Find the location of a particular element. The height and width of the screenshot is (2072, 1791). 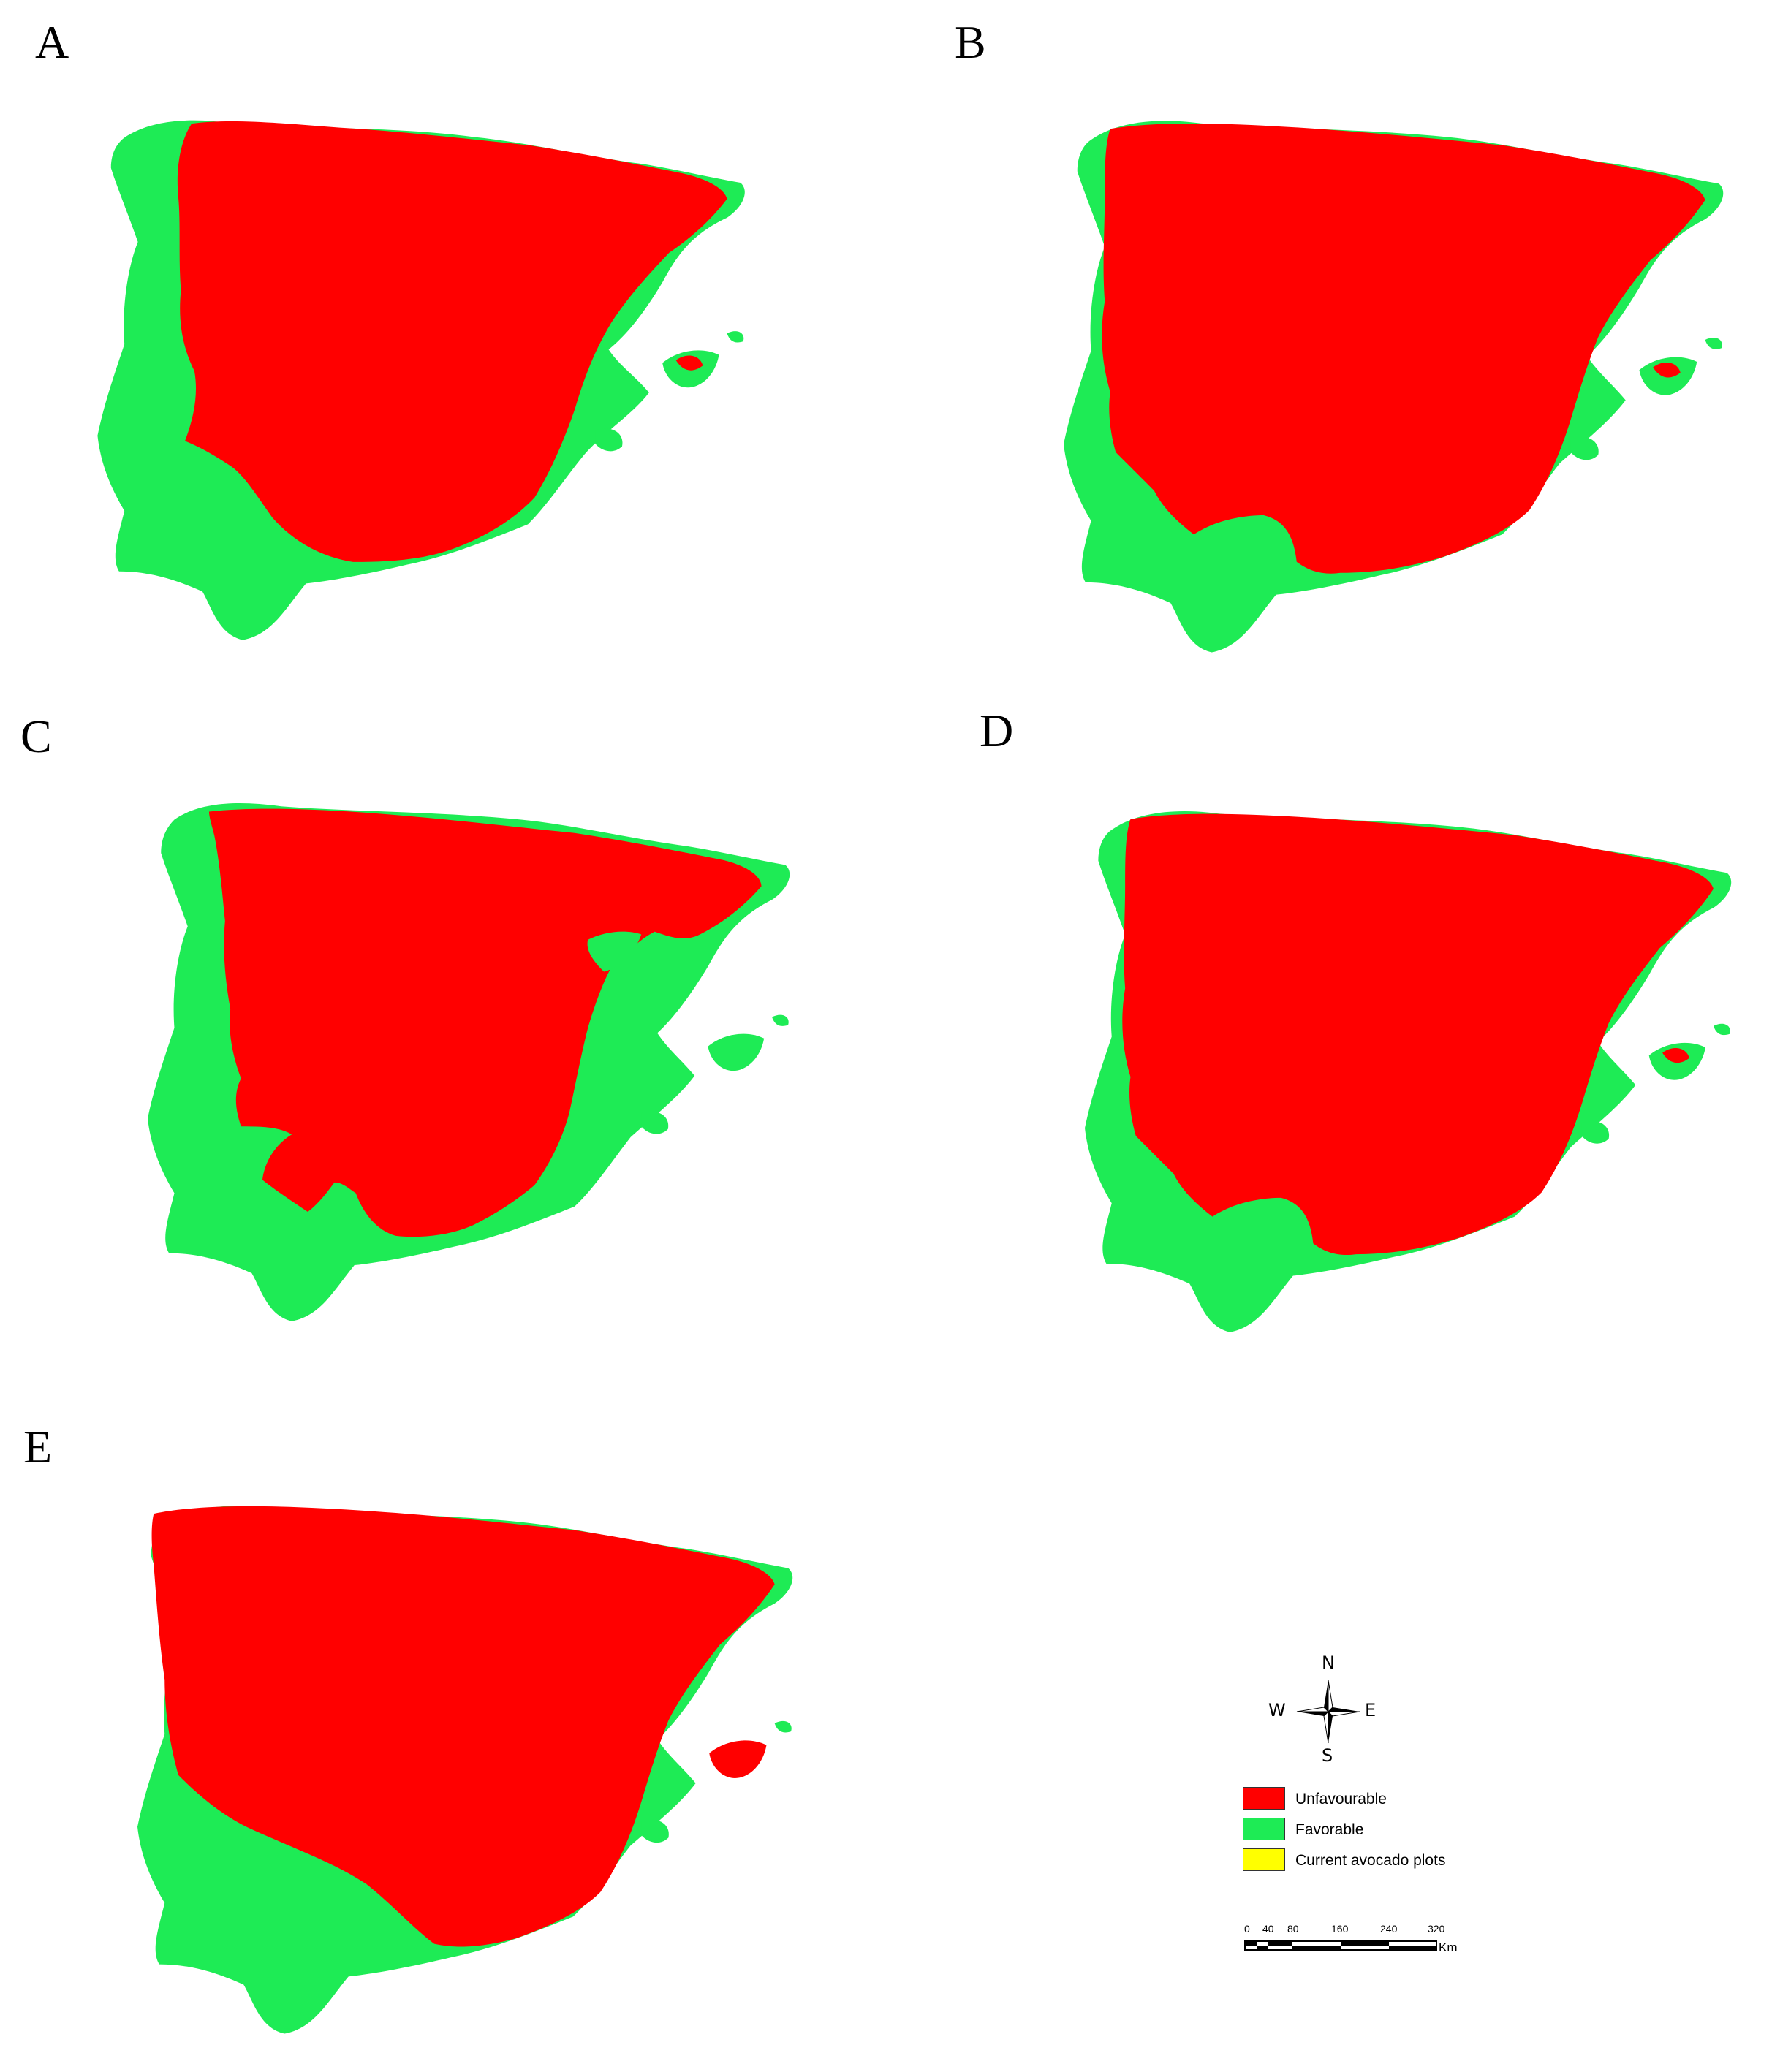

scale-tick-160: 160 is located at coordinates (1340, 1929).